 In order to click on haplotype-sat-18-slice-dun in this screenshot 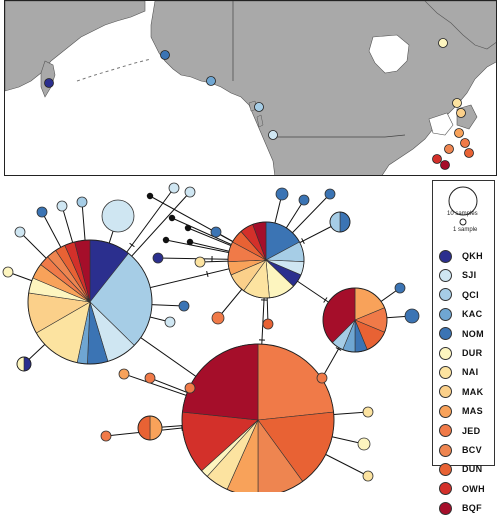, I will do `click(268, 324)`.